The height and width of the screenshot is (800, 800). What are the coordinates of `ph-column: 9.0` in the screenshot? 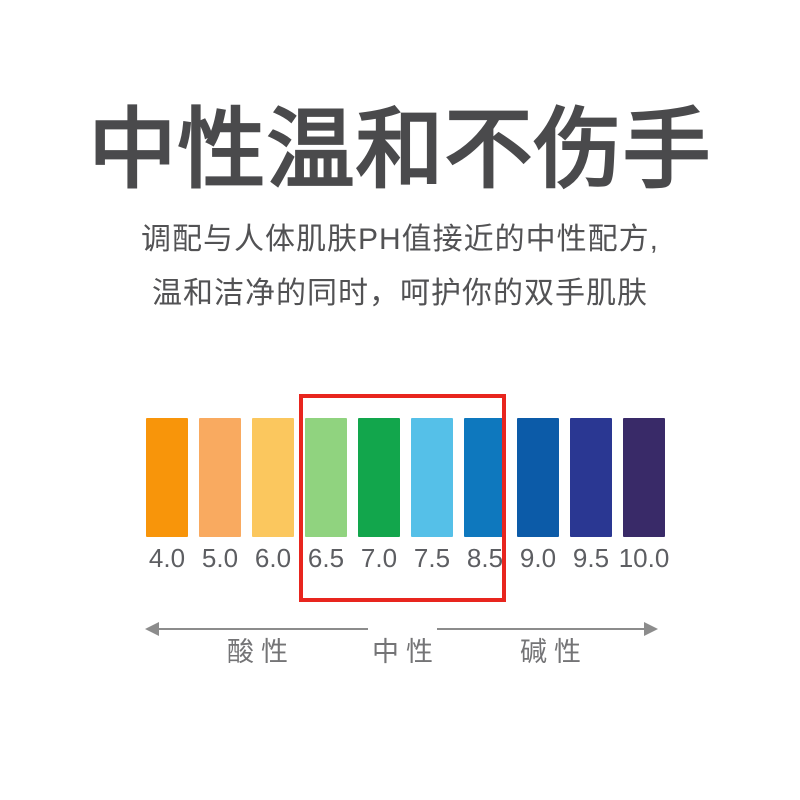 It's located at (538, 494).